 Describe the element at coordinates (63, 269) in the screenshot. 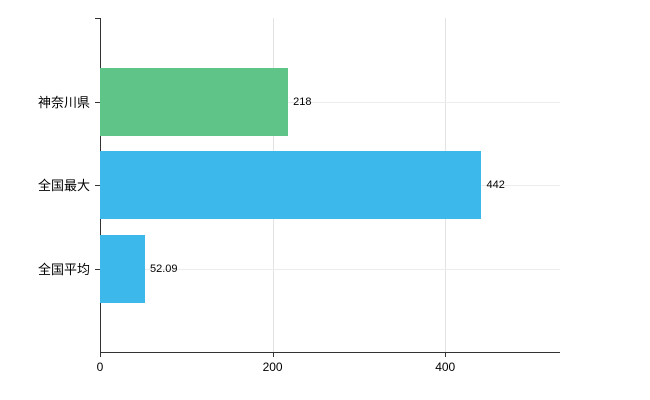

I see `category-label: 全国平均` at that location.